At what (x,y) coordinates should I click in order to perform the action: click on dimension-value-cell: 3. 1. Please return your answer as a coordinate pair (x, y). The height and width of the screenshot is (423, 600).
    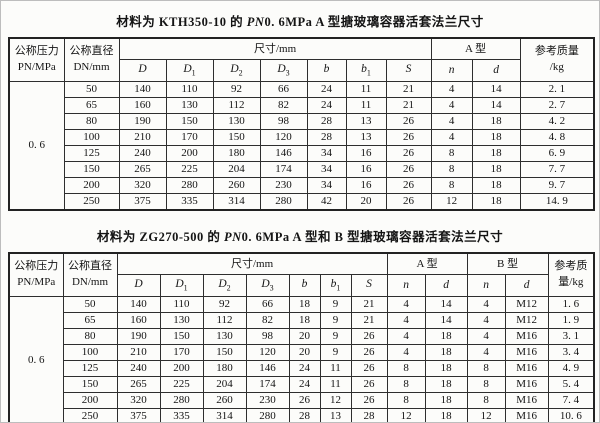
    Looking at the image, I should click on (571, 336).